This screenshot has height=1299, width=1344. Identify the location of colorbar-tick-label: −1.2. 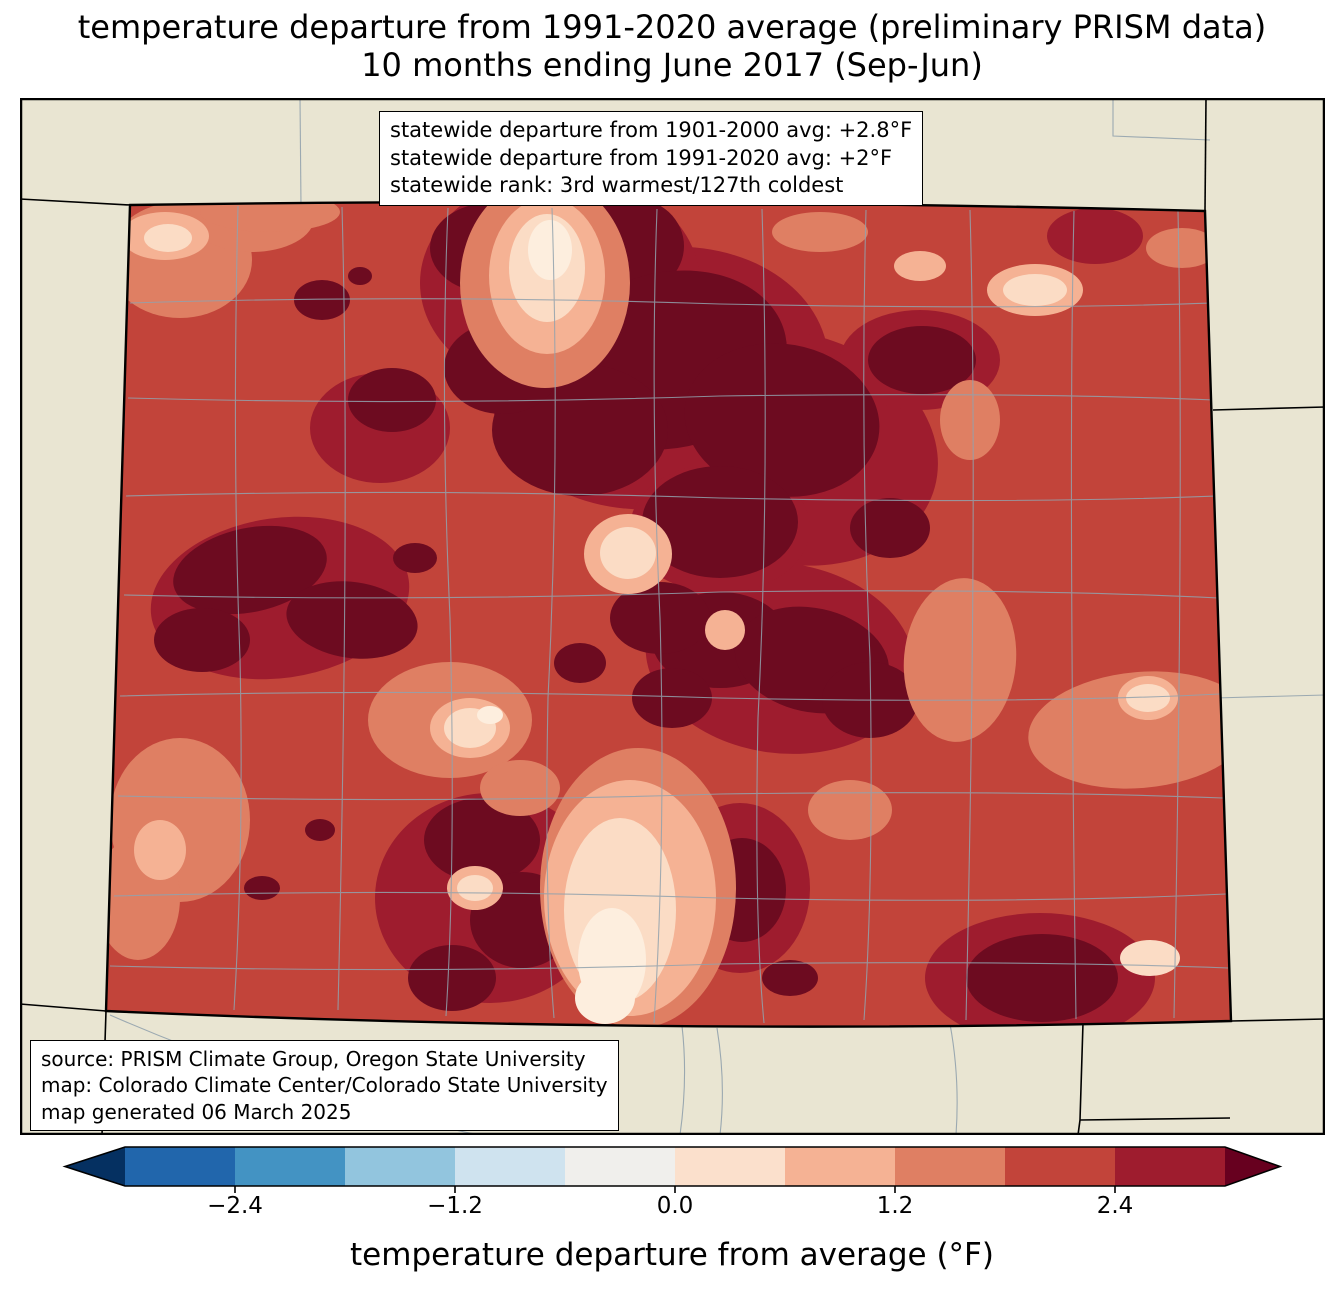
(455, 1206).